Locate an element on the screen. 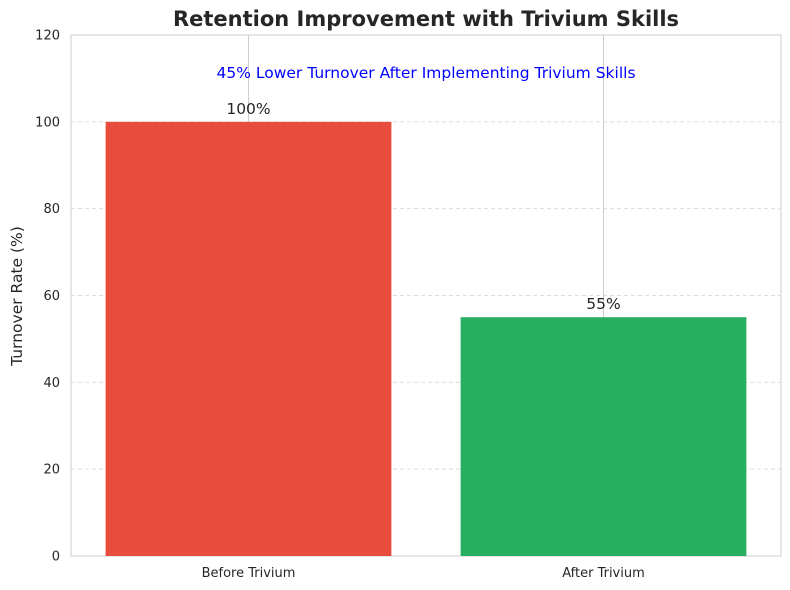 Image resolution: width=790 pixels, height=590 pixels. y-tick-labels: 0 20 40 60 80 100 120 is located at coordinates (47, 297).